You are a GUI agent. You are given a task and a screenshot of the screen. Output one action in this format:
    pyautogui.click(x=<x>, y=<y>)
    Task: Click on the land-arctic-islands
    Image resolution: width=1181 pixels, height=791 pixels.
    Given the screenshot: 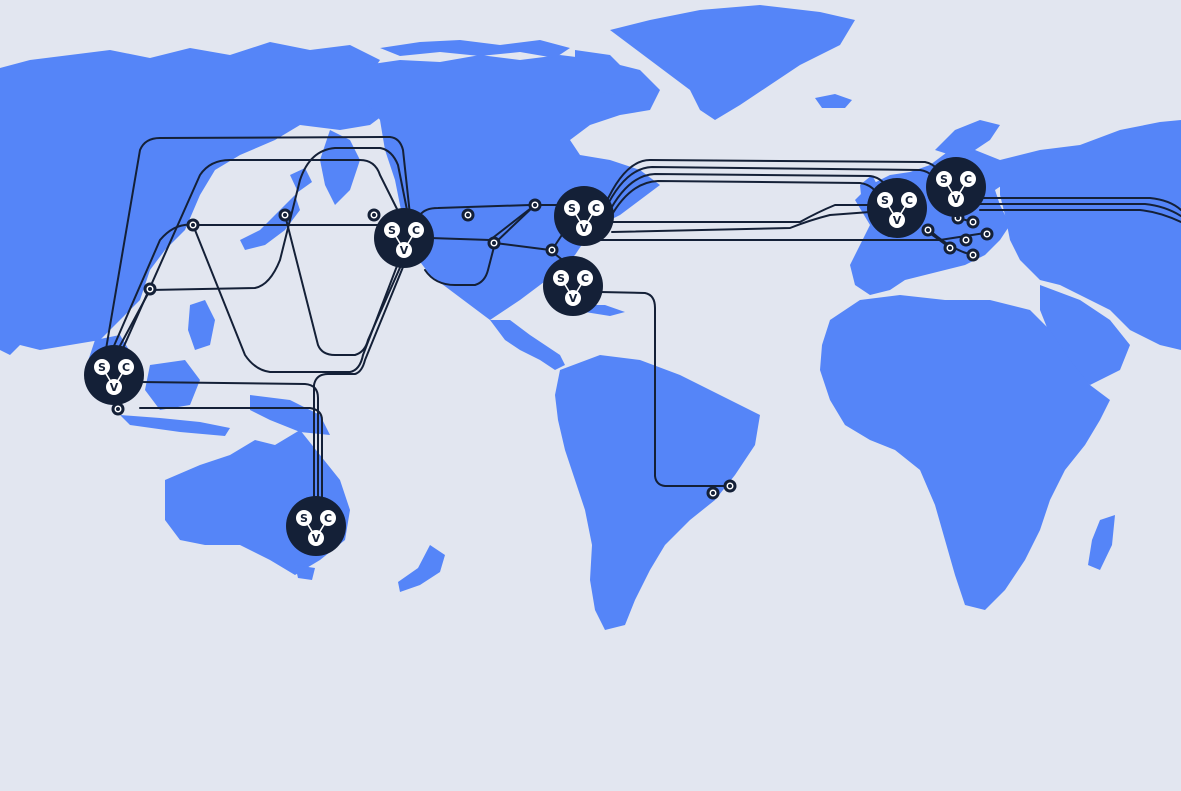 What is the action you would take?
    pyautogui.click(x=475, y=49)
    